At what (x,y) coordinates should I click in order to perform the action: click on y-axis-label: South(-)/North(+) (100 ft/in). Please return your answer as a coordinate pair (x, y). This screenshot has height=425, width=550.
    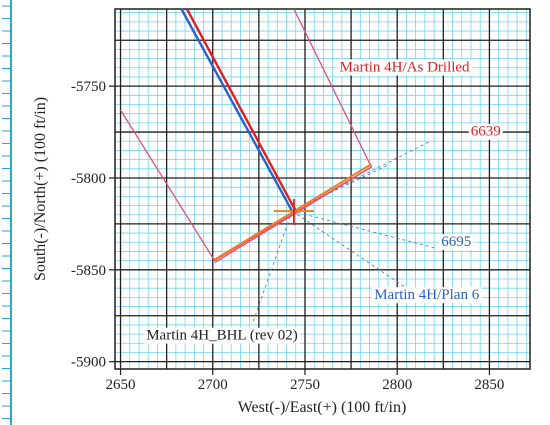
    Looking at the image, I should click on (40, 189).